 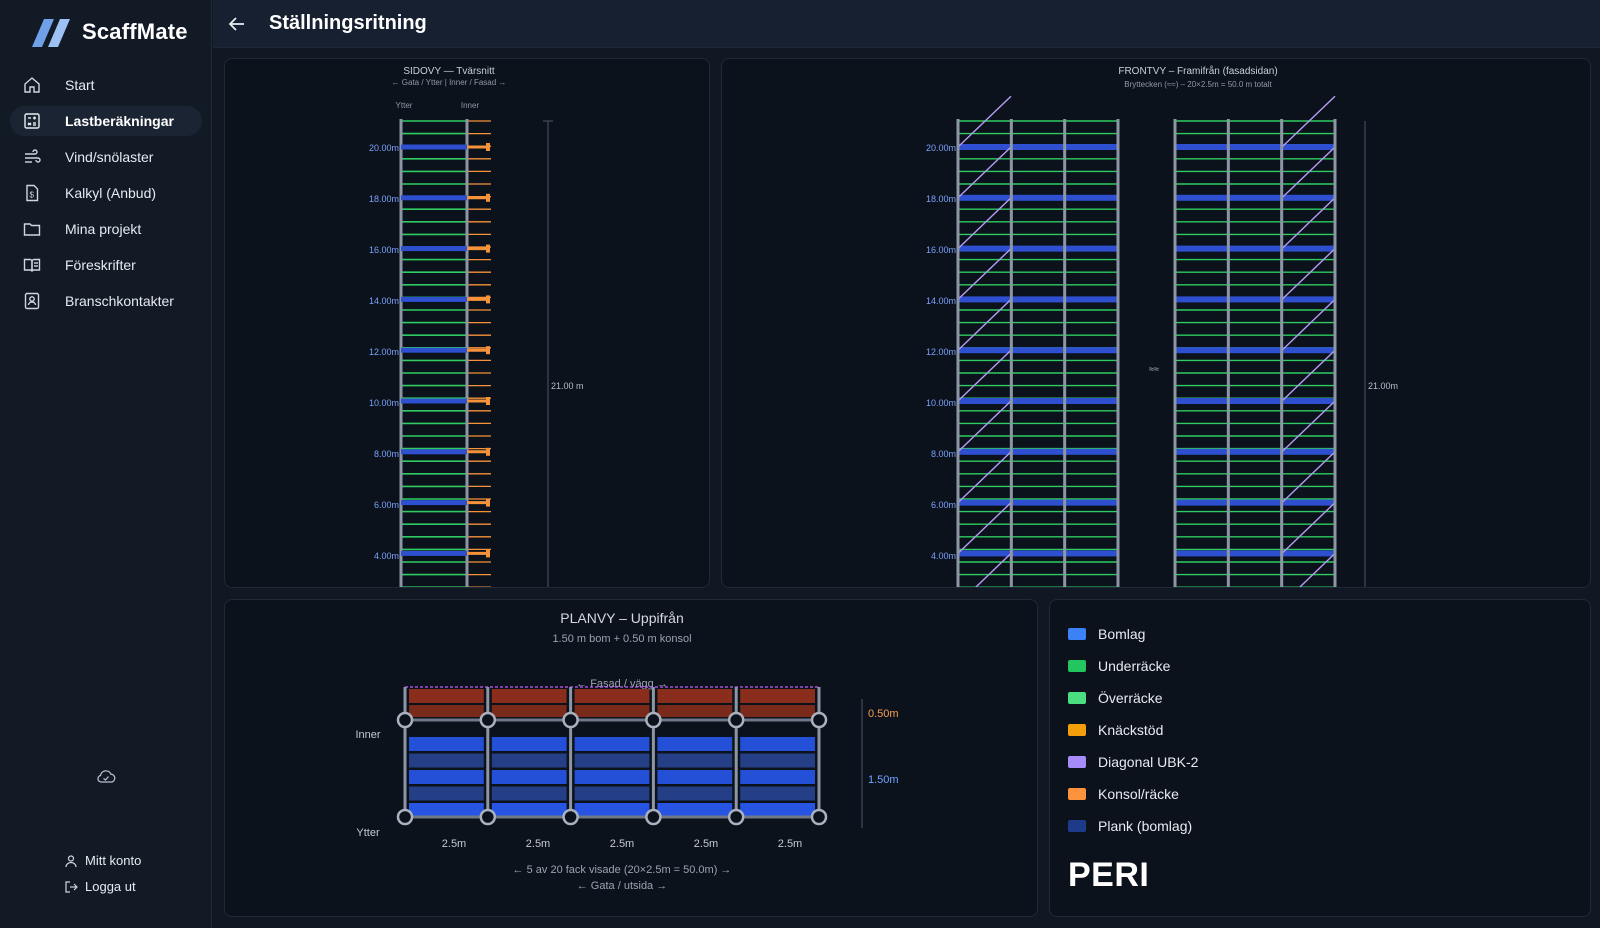 I want to click on facade-label: ← Fasad / vägg →, so click(x=622, y=684).